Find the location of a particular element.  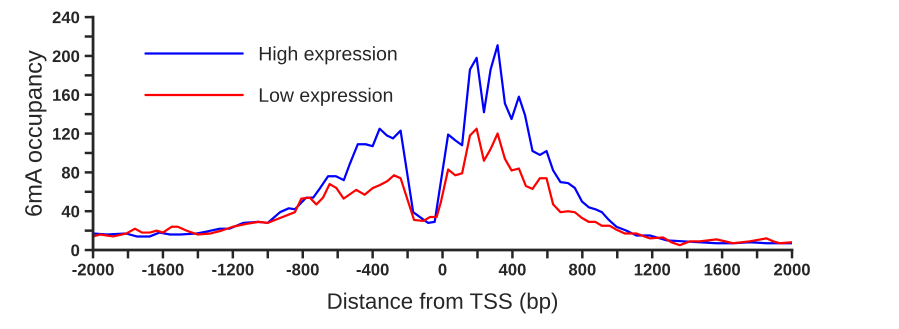

x-tick-label: 800 is located at coordinates (582, 270).